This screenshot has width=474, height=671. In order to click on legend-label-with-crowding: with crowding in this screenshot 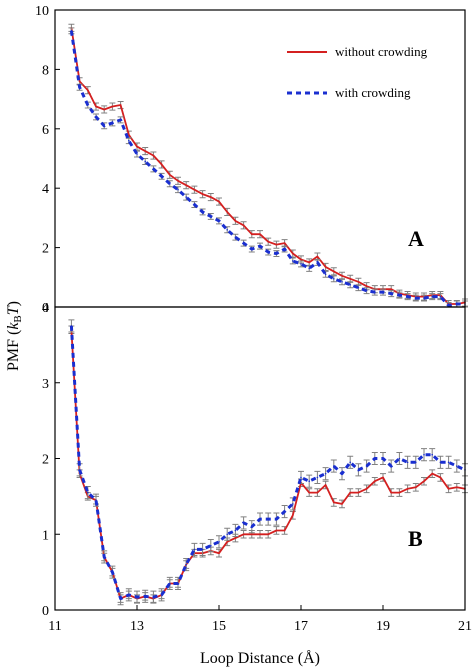, I will do `click(373, 92)`.